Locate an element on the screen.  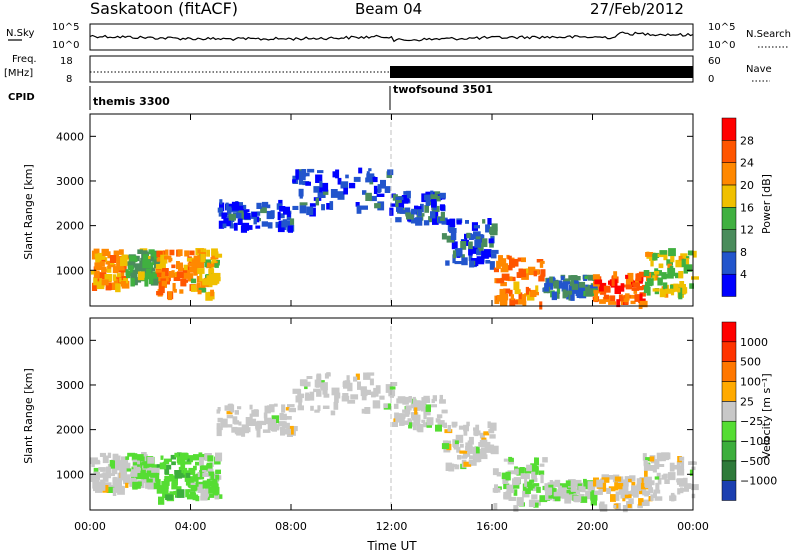
y-tick-label: 4000 is located at coordinates (70, 136).